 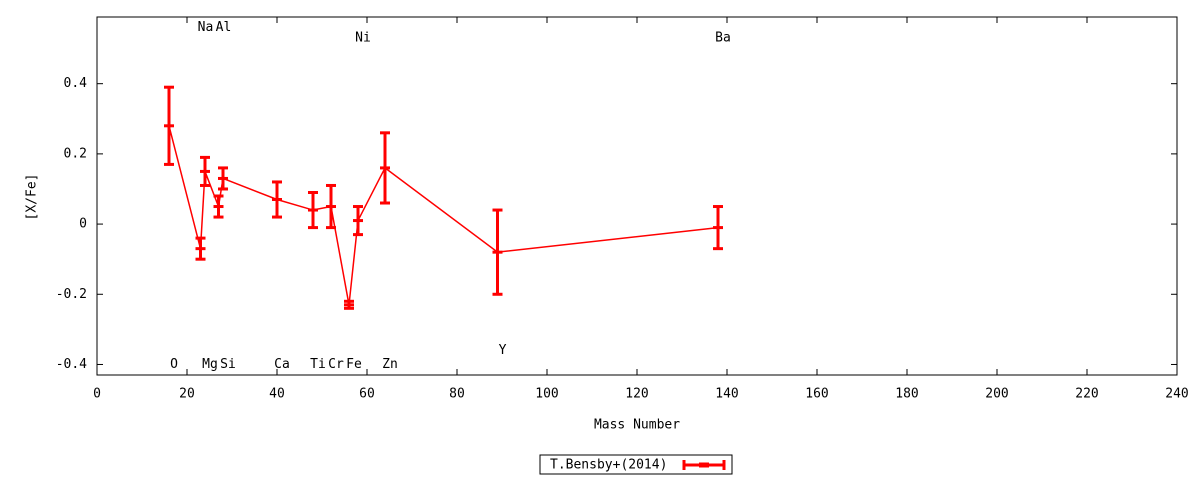 What do you see at coordinates (336, 364) in the screenshot?
I see `element-label: Cr` at bounding box center [336, 364].